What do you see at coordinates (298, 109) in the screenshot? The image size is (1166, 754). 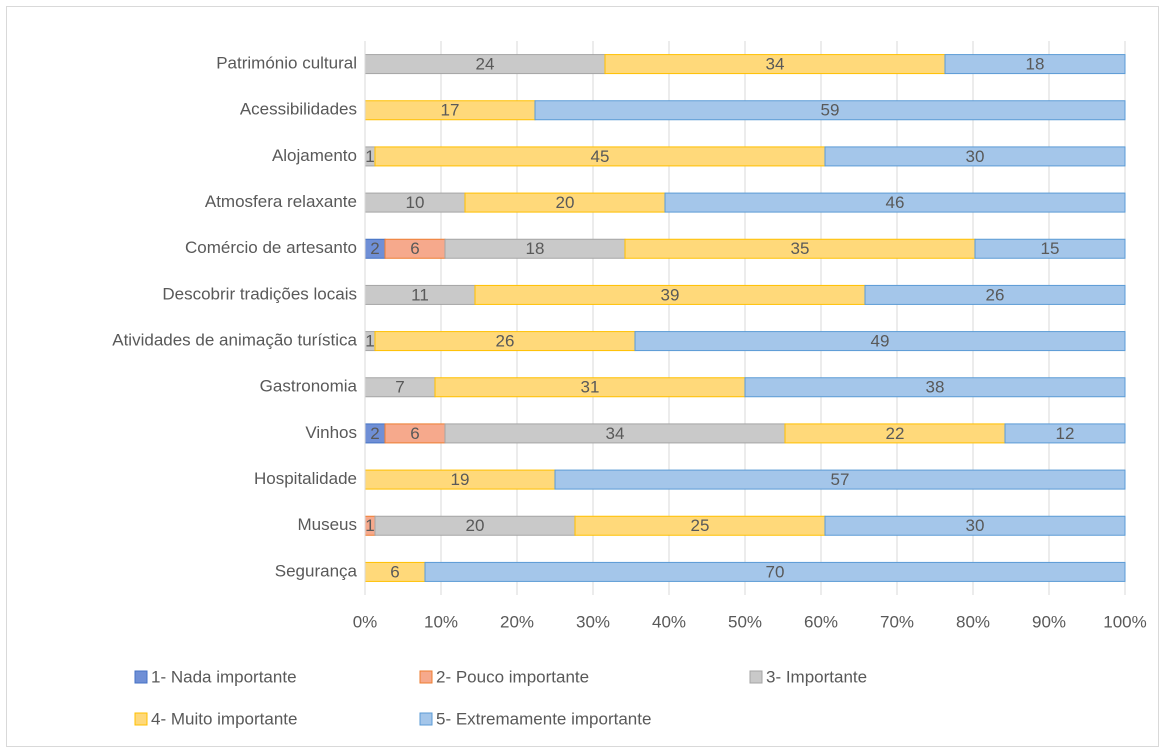 I see `y-tick-label: Acessibilidades` at bounding box center [298, 109].